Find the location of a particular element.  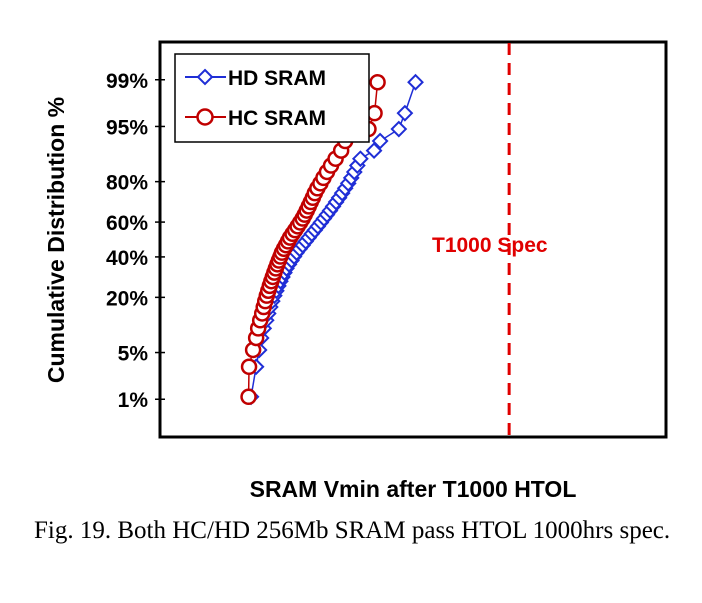

series-hc-sram is located at coordinates (313, 239).